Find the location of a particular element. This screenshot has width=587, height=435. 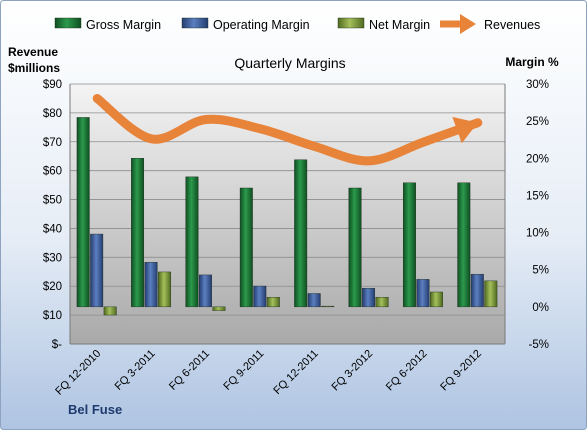

right-tick-label: 30% is located at coordinates (537, 85).